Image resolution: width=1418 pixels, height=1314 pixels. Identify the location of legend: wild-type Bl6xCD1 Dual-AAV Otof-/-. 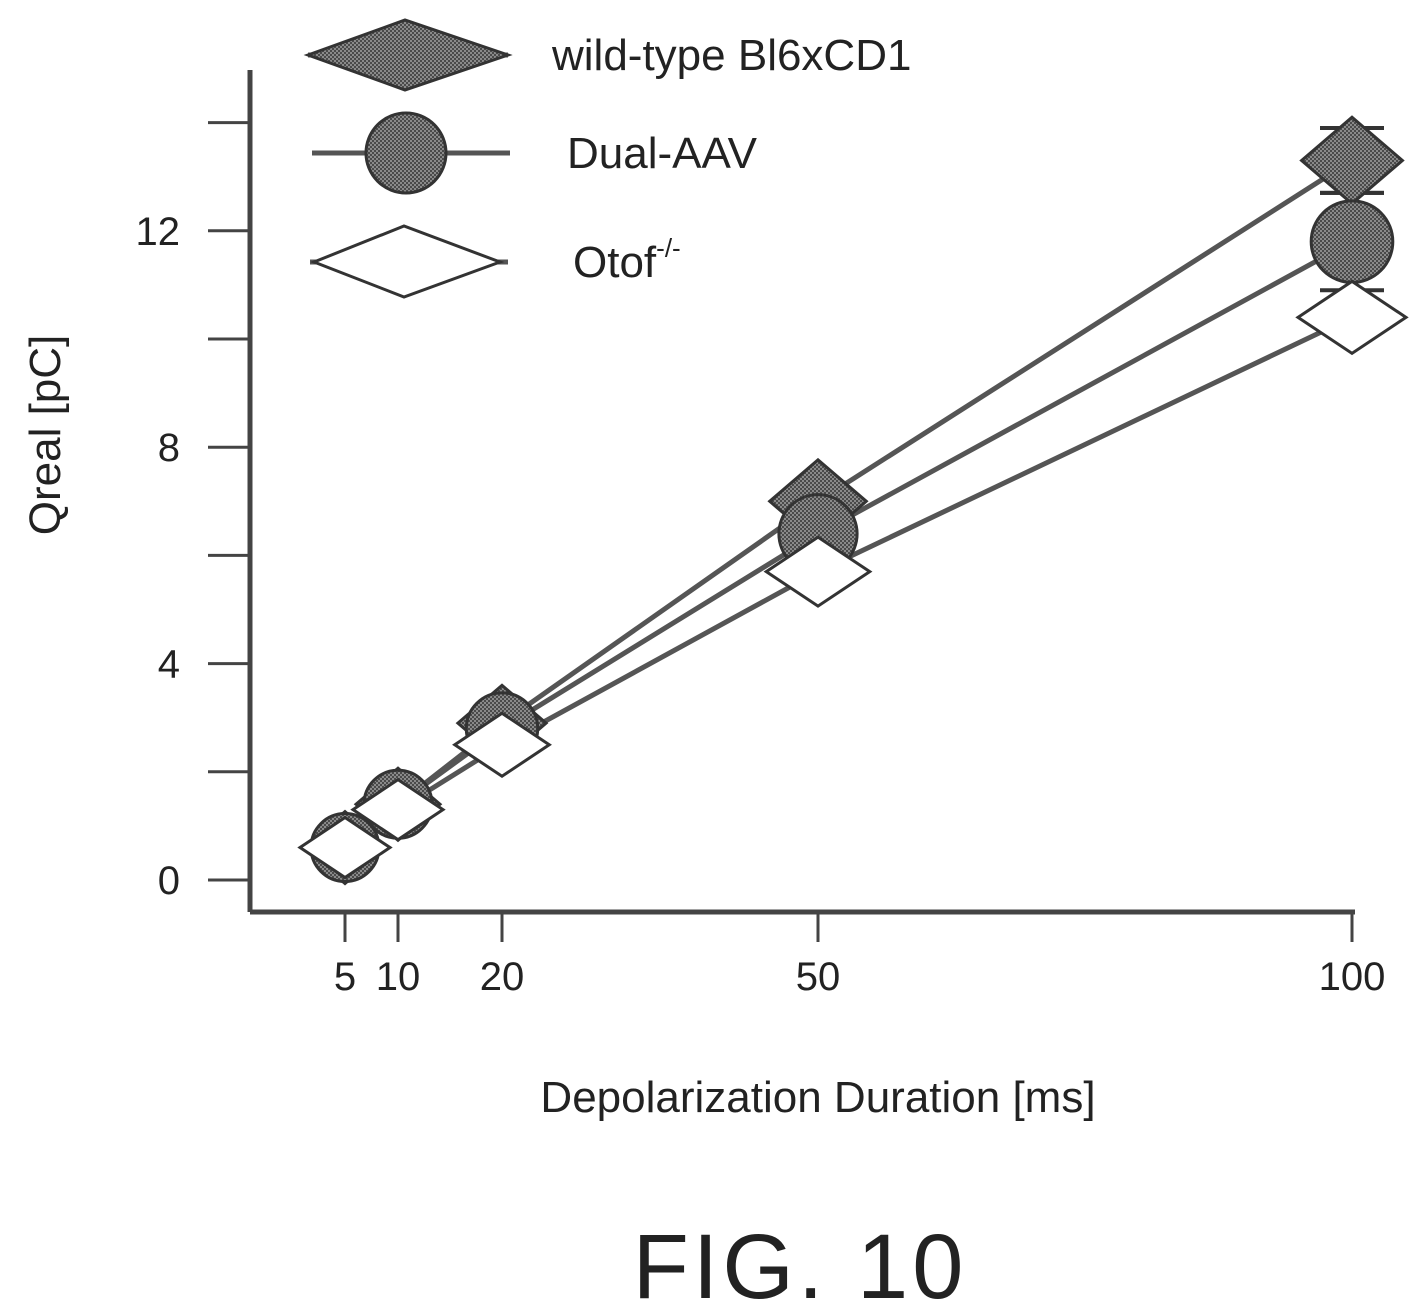
(607, 158).